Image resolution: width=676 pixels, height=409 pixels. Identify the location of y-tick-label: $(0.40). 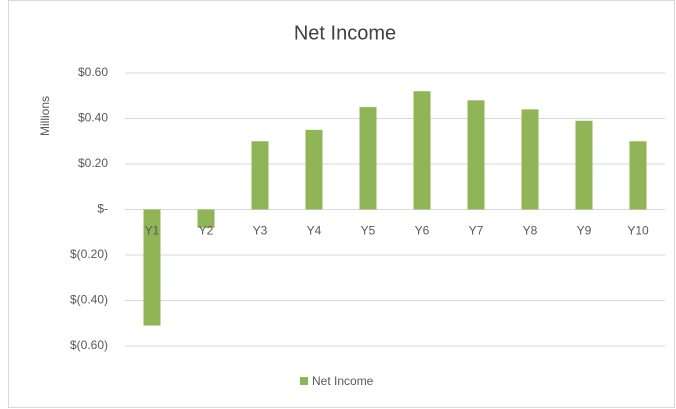
(89, 300).